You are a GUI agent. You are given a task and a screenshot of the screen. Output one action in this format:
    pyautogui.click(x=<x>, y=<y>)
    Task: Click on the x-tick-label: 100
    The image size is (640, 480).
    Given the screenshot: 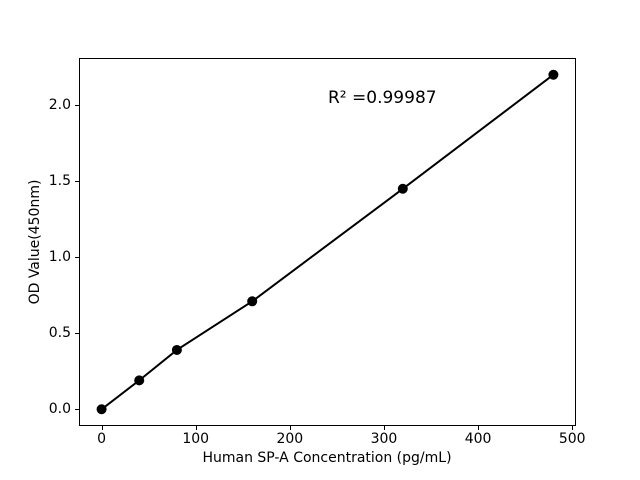 What is the action you would take?
    pyautogui.click(x=196, y=439)
    